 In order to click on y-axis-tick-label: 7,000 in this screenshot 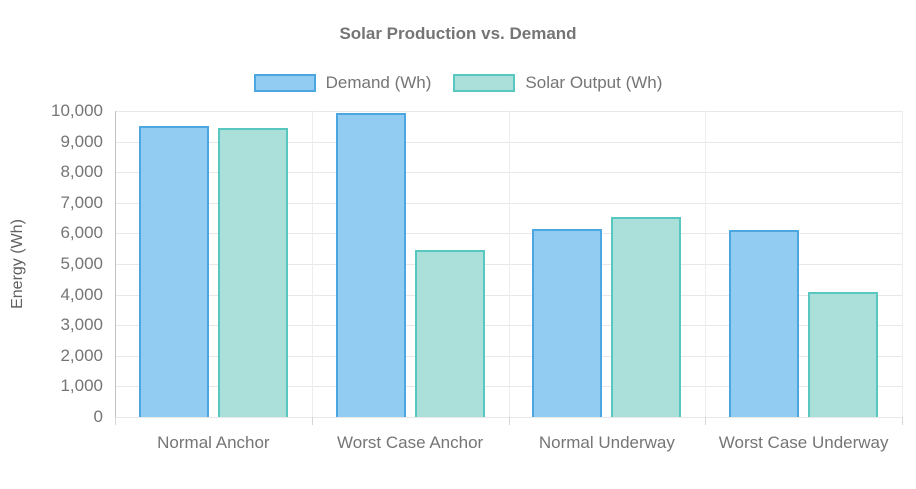, I will do `click(81, 202)`.